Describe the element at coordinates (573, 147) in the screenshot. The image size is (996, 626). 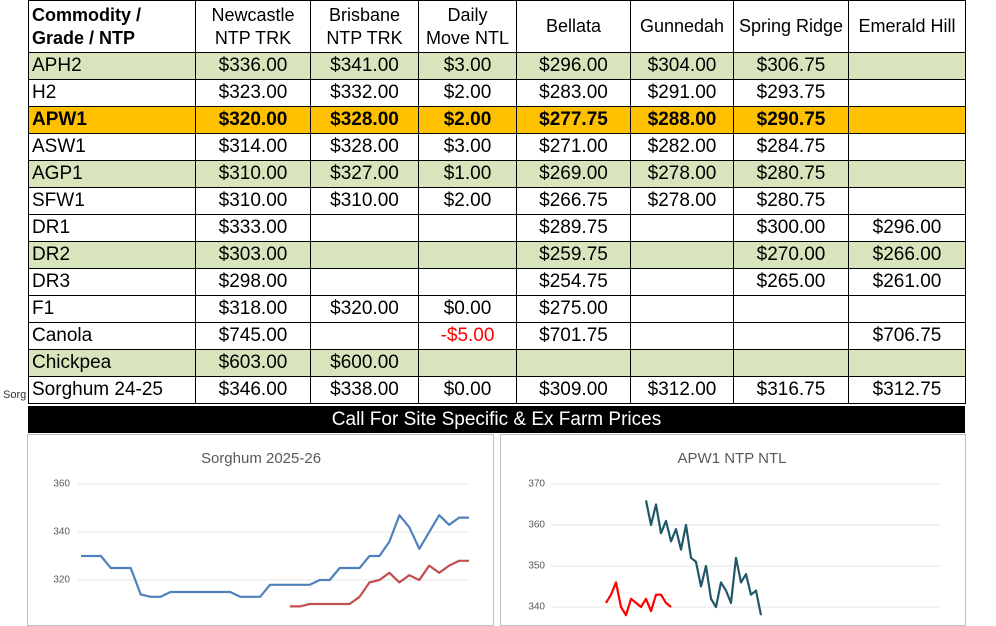
I see `table-cell: $271.00` at that location.